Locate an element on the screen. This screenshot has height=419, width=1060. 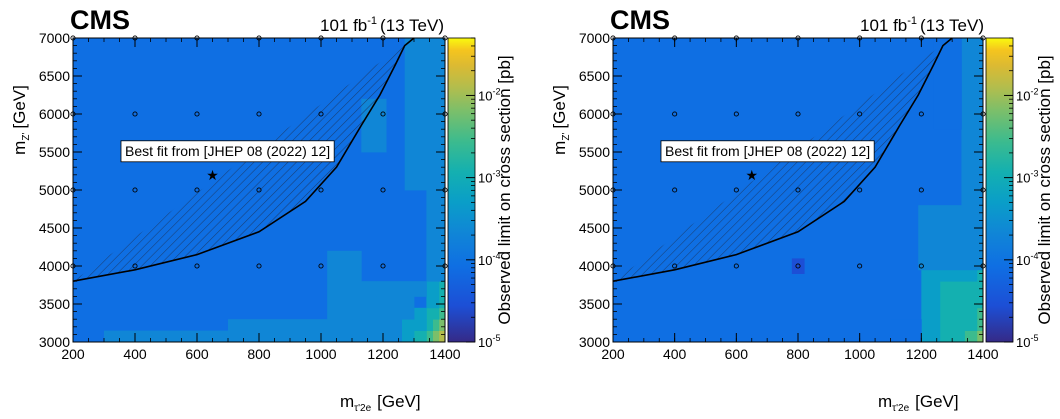
z-tick-label: 10⁻⁵ is located at coordinates (1027, 341).